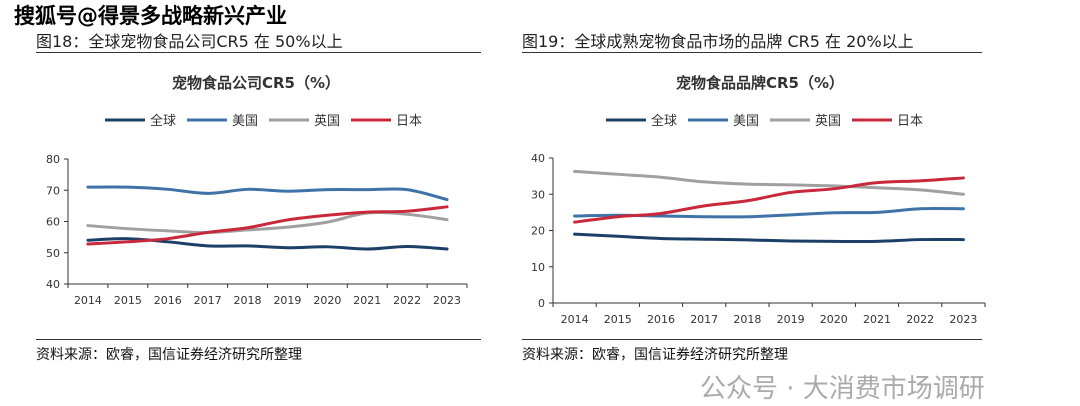 The width and height of the screenshot is (1080, 406). Describe the element at coordinates (256, 83) in the screenshot. I see `chart-title-left: 宠物食品公司CR5（%）` at that location.